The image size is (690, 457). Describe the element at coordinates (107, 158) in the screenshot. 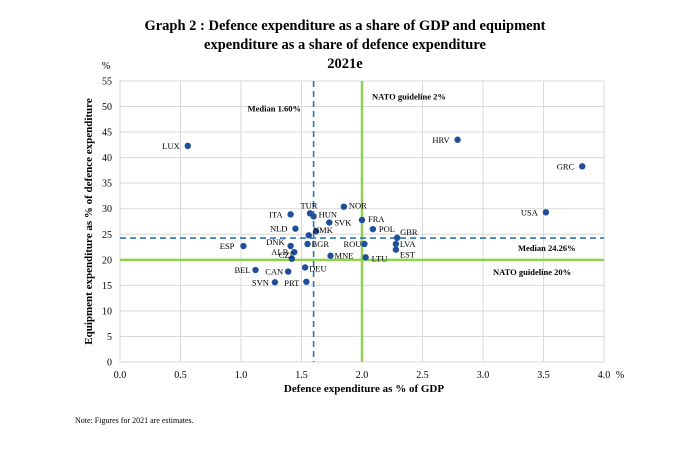

I see `y-tick-label: 40` at that location.